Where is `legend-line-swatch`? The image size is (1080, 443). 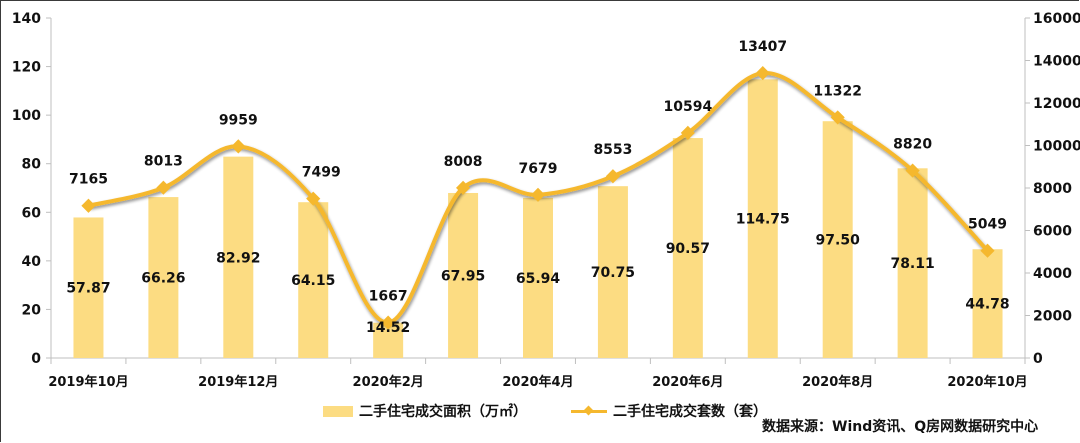 legend-line-swatch is located at coordinates (589, 411).